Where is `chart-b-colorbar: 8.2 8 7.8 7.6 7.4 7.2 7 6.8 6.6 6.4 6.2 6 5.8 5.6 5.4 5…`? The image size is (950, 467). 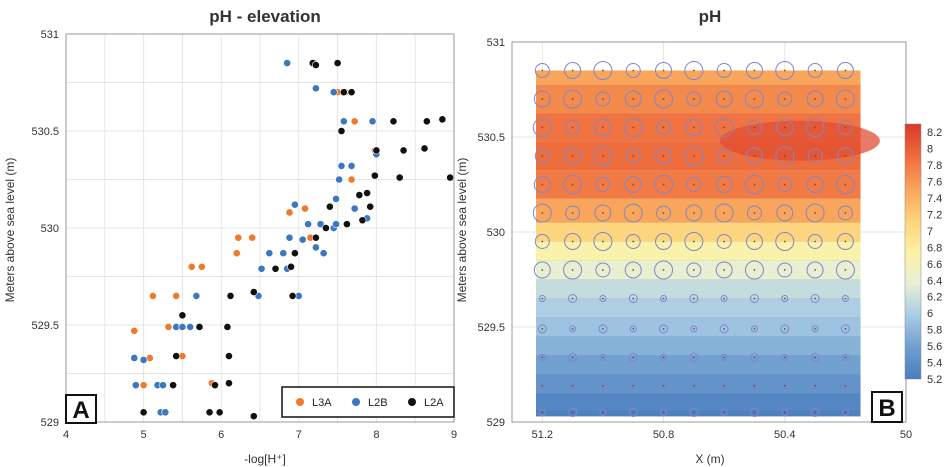 chart-b-colorbar: 8.2 8 7.8 7.6 7.4 7.2 7 6.8 6.6 6.4 6.2 6 5.8 5.6 5.4 5… is located at coordinates (923, 254).